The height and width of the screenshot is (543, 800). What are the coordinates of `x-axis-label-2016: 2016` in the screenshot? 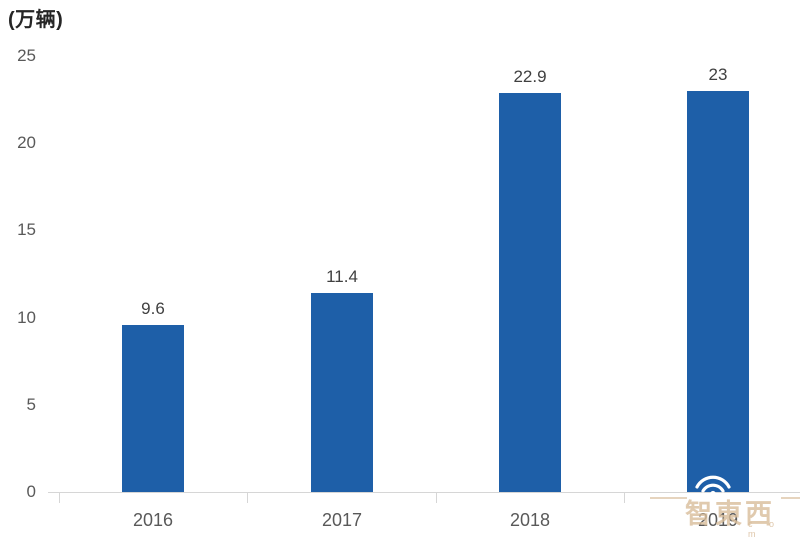 It's located at (153, 520).